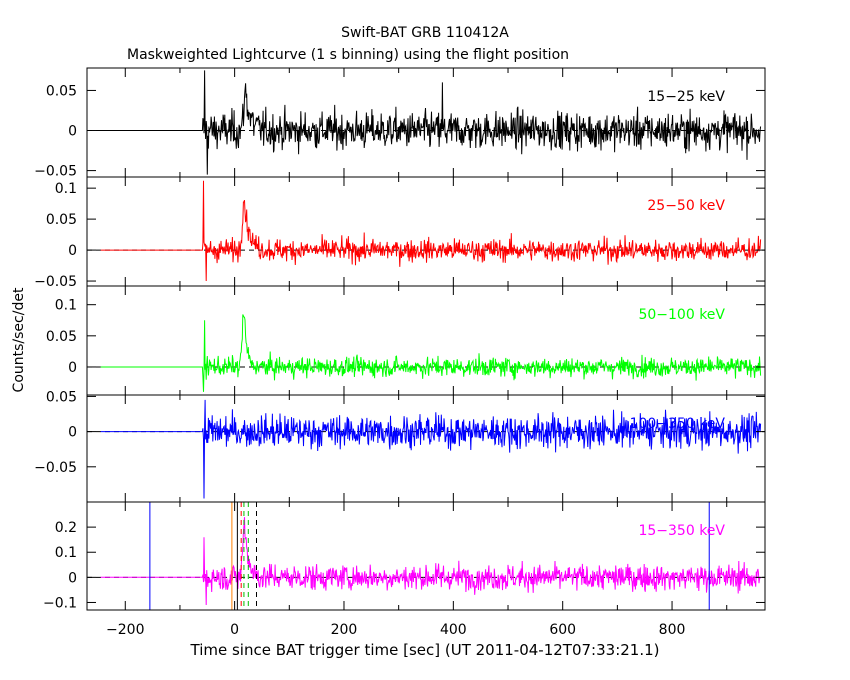 Image resolution: width=850 pixels, height=680 pixels. I want to click on x-tick-label: 200, so click(344, 630).